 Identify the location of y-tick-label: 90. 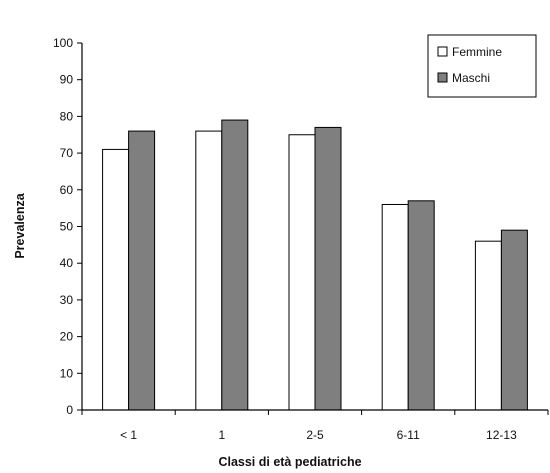
(67, 80).